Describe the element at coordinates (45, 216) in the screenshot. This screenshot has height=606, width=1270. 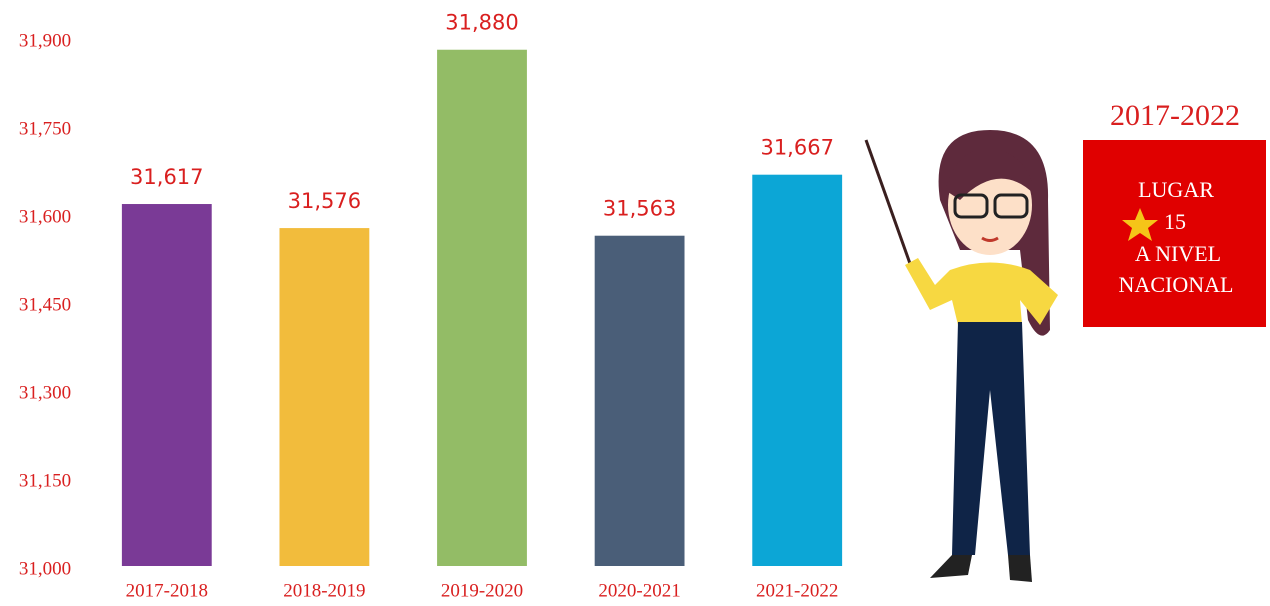
I see `y-tick-label: 31,600` at that location.